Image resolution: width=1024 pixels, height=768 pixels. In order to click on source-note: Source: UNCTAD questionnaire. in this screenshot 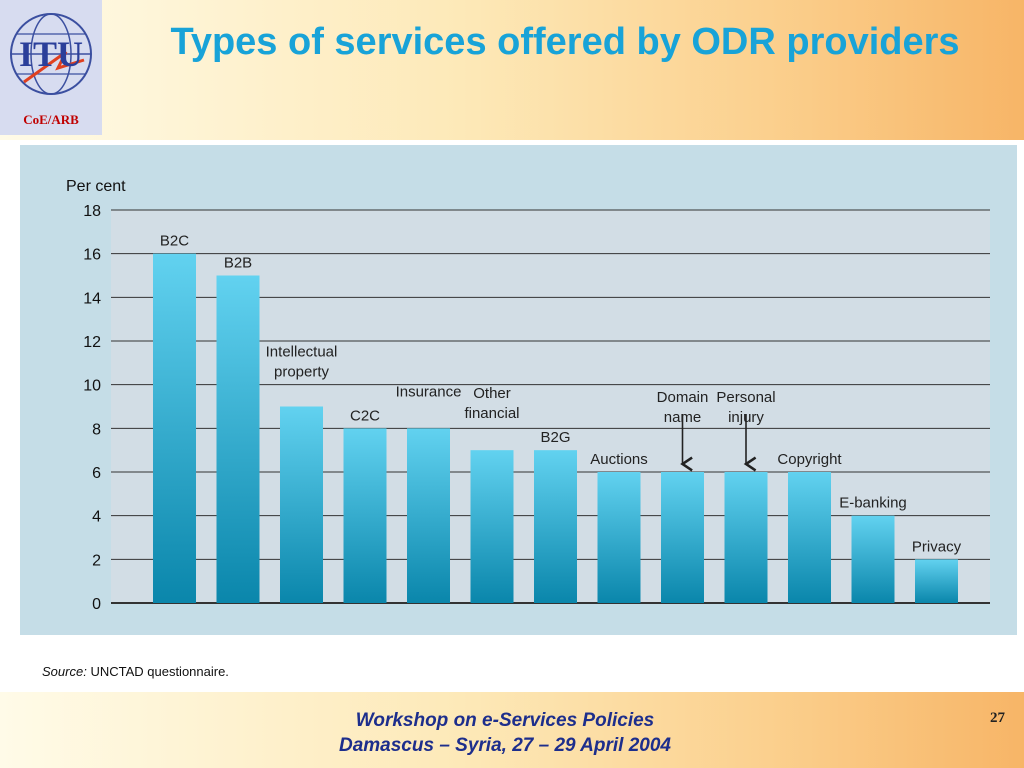, I will do `click(135, 671)`.